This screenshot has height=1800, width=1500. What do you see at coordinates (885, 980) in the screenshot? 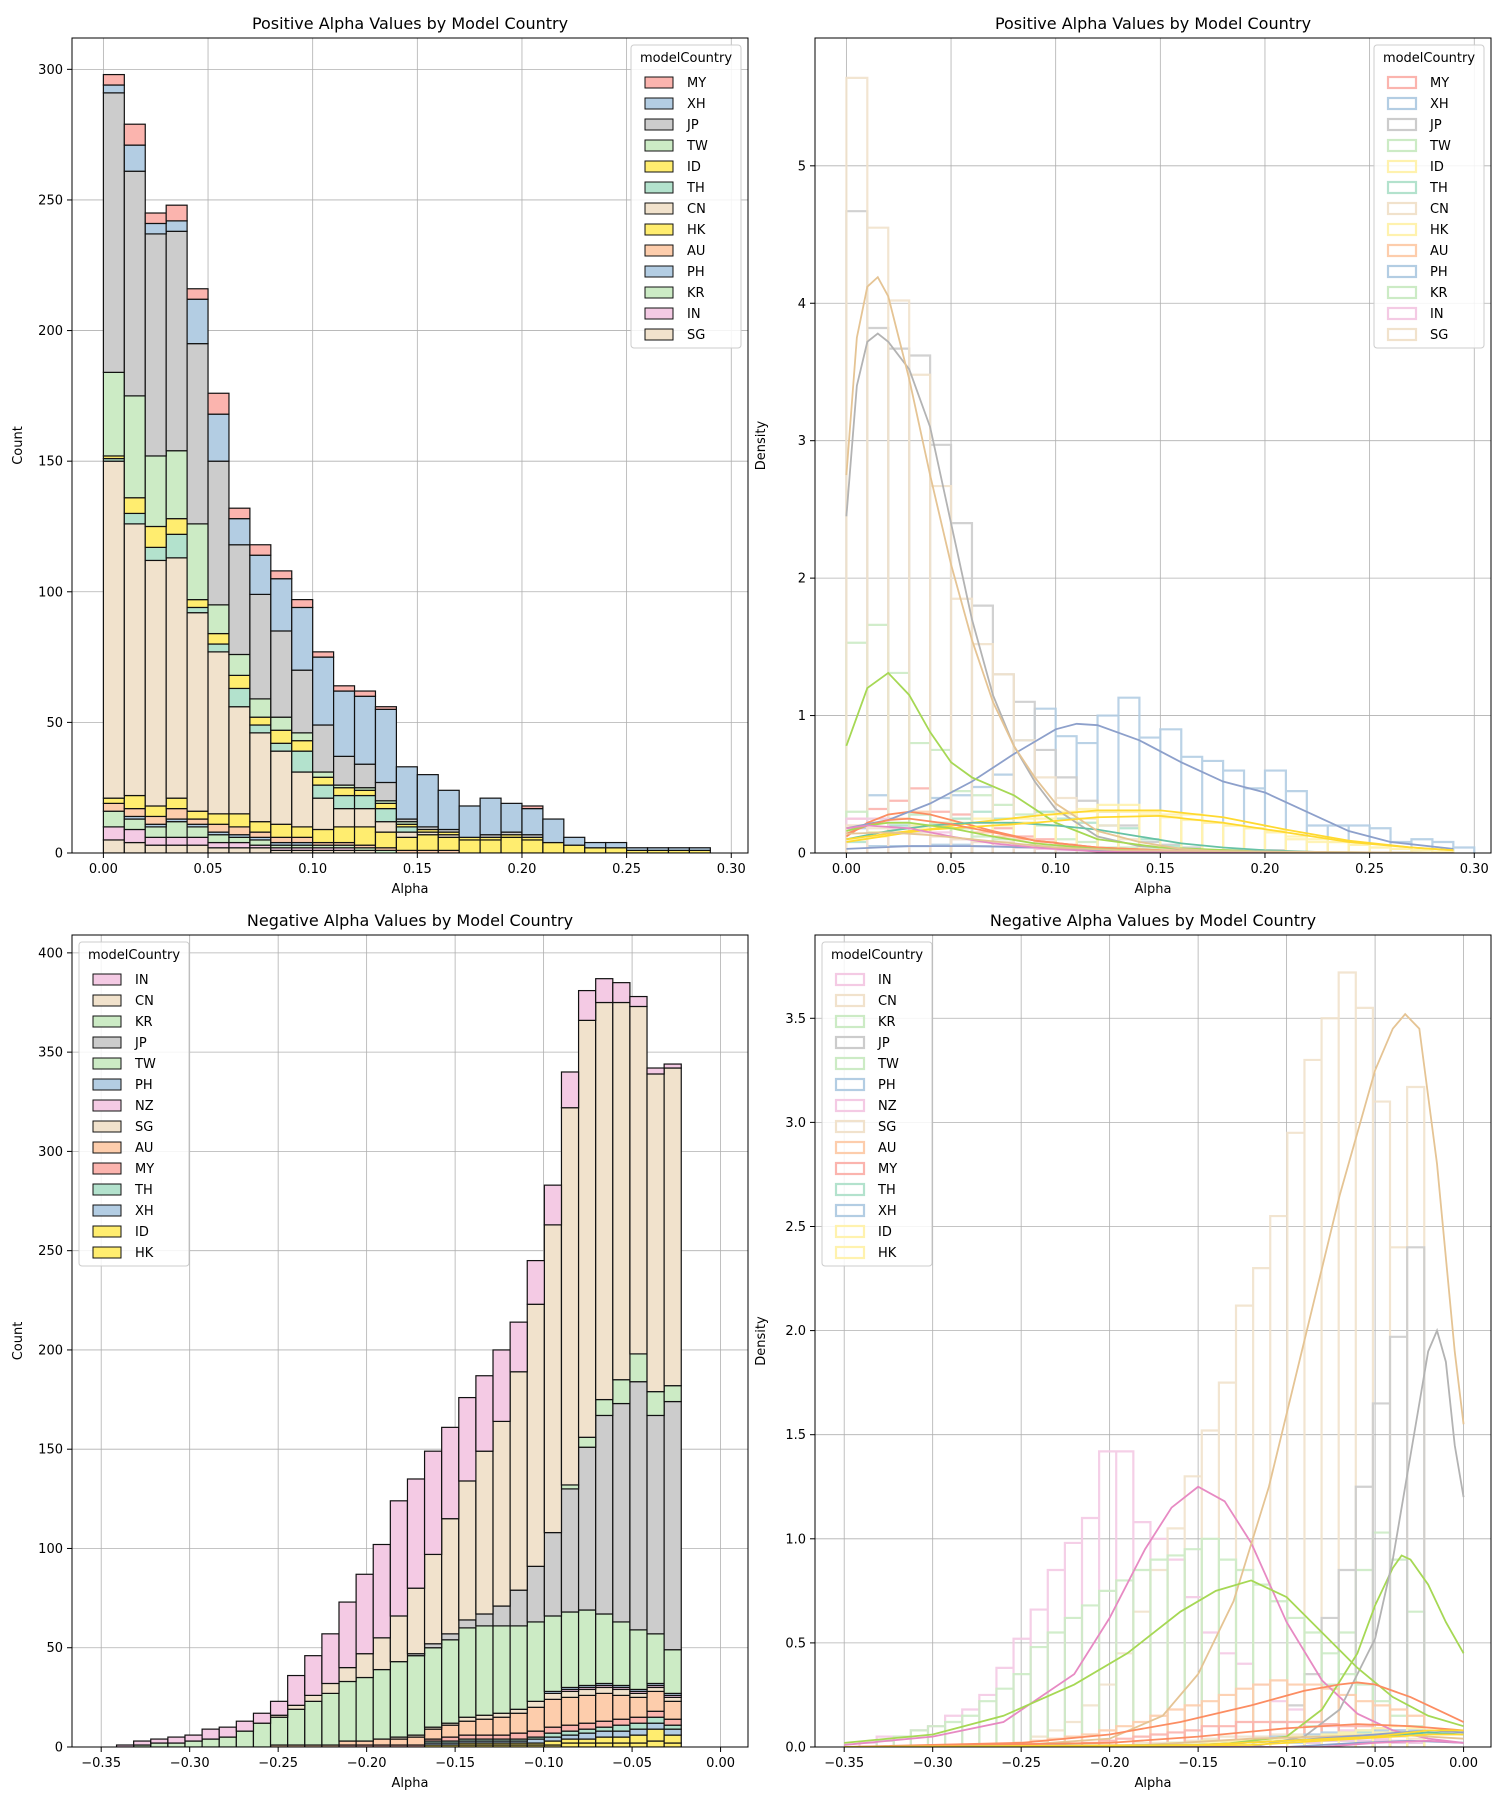
I see `legend-label-in: IN` at bounding box center [885, 980].